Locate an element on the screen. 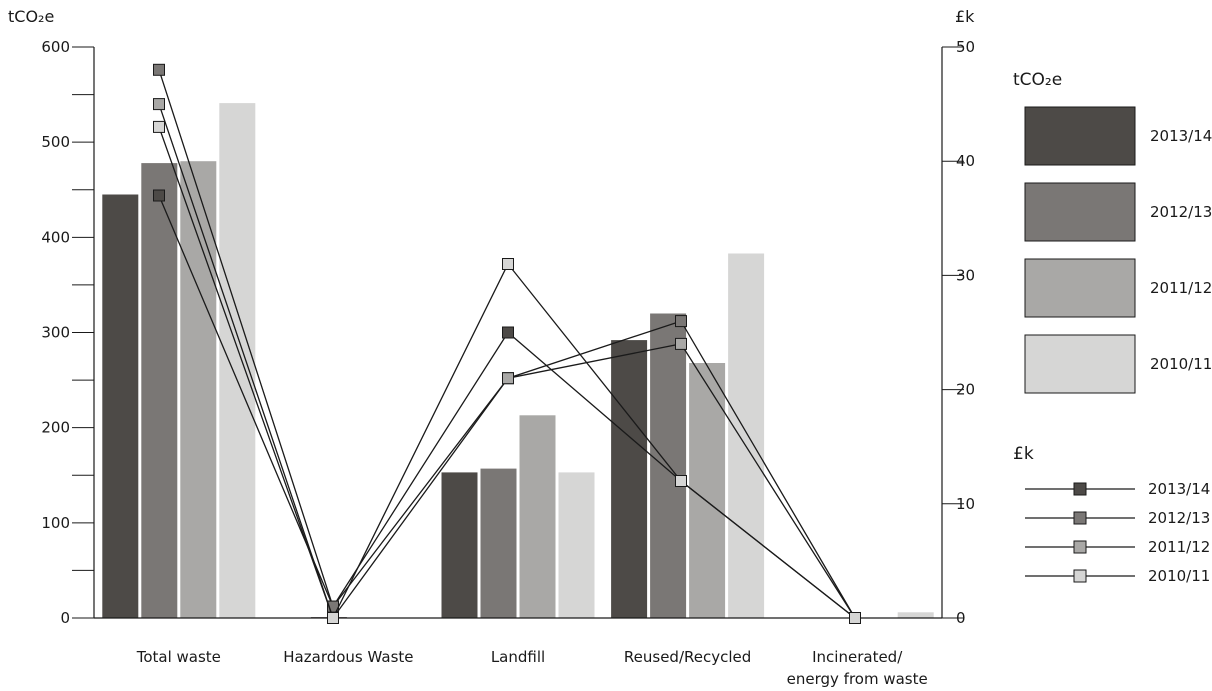 Image resolution: width=1212 pixels, height=691 pixels. category-label: Incinerated/energy from waste is located at coordinates (857, 668).